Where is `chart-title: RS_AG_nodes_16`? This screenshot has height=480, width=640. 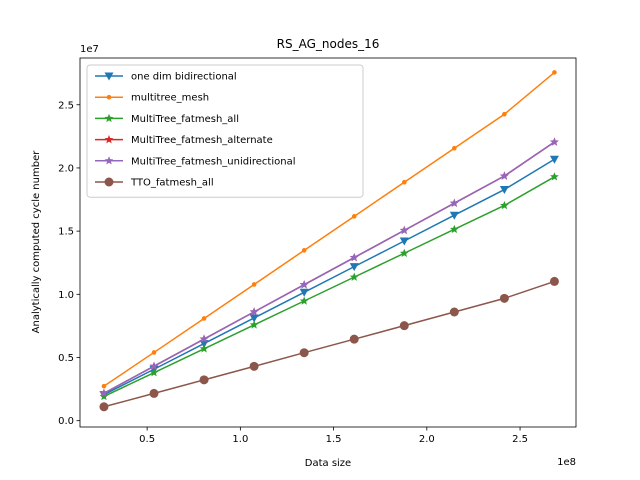 chart-title: RS_AG_nodes_16 is located at coordinates (328, 44).